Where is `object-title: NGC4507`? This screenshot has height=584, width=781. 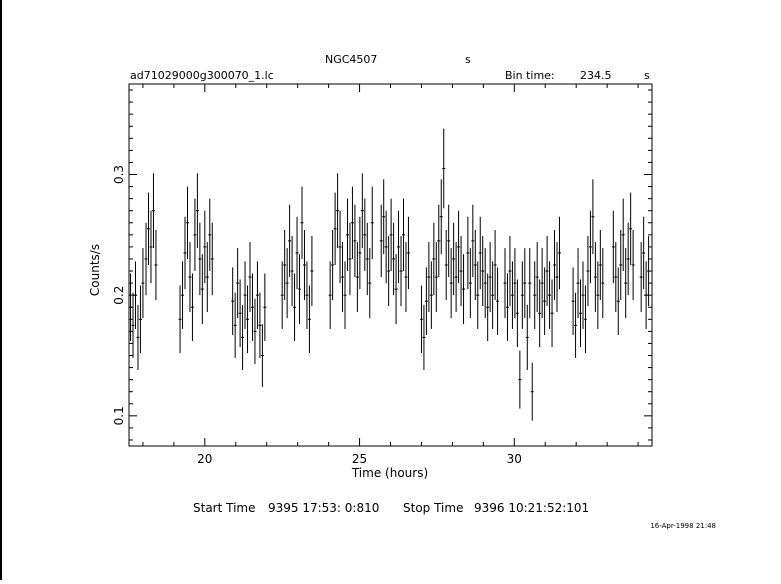 object-title: NGC4507 is located at coordinates (351, 59).